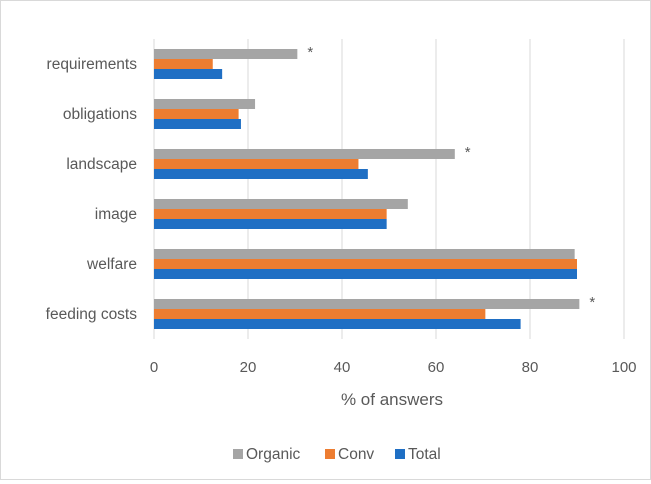  What do you see at coordinates (256, 164) in the screenshot?
I see `bar-conv-landscape` at bounding box center [256, 164].